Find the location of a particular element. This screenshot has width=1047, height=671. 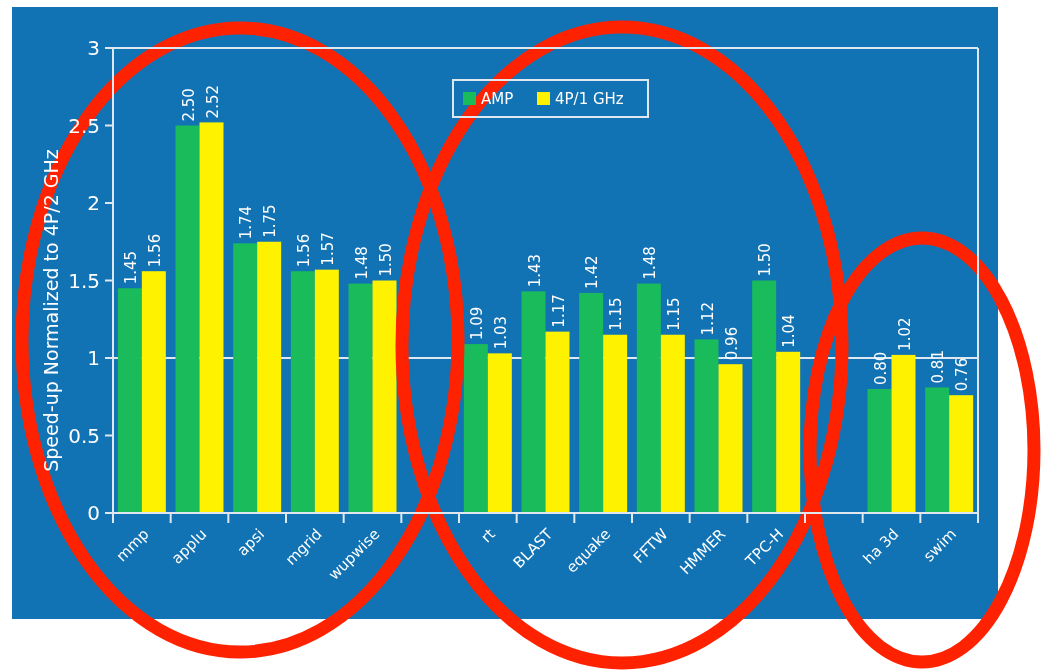

data-label: 1.75 is located at coordinates (270, 221).